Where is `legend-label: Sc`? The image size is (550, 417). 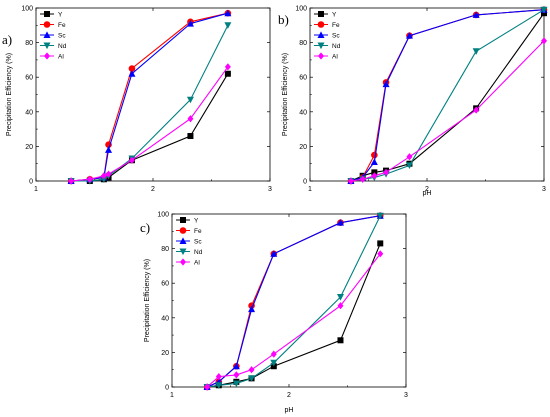
legend-label: Sc is located at coordinates (62, 35).